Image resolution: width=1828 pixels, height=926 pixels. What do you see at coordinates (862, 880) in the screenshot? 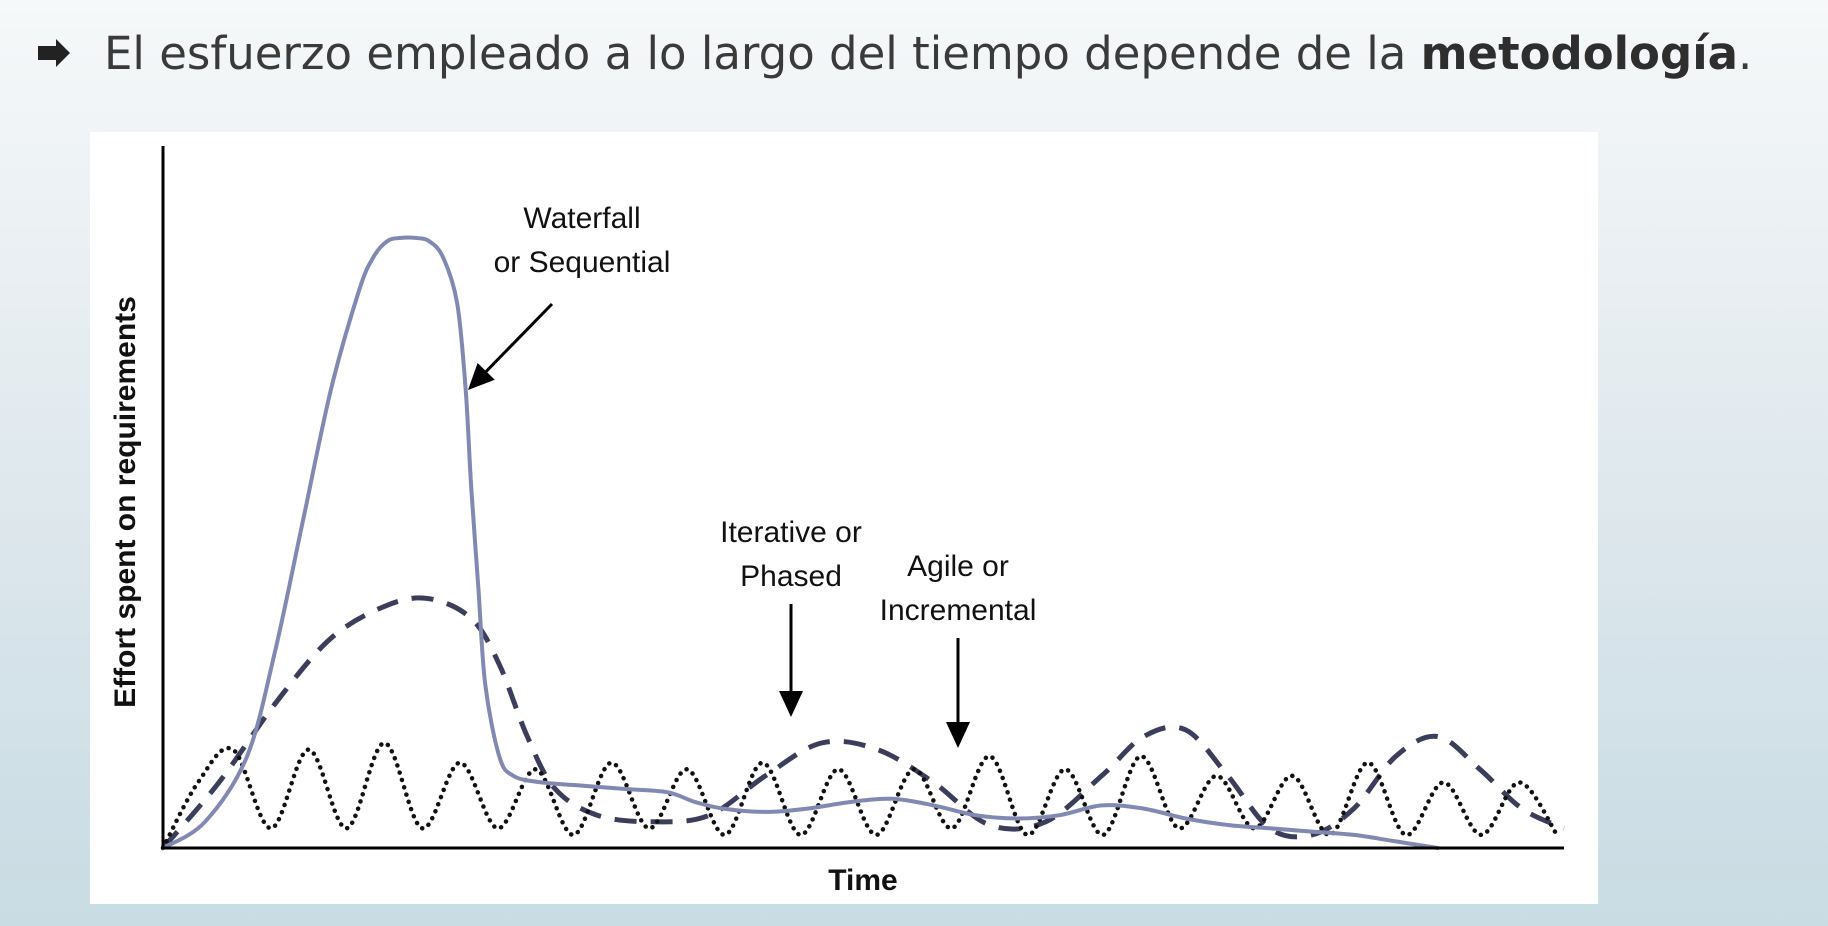
I see `x-axis-label: Time` at bounding box center [862, 880].